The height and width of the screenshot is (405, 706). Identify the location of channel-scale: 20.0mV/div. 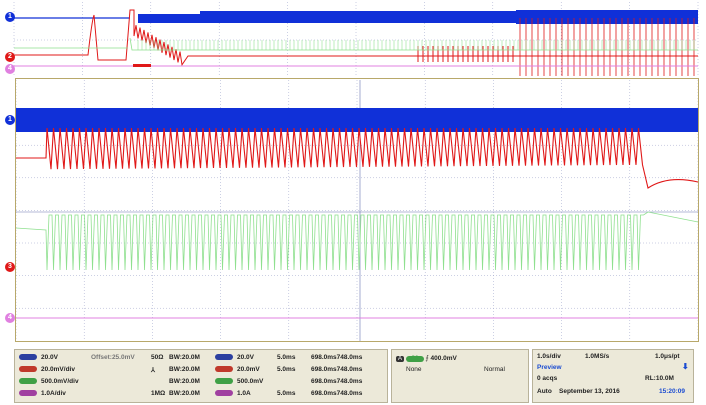
(58, 369).